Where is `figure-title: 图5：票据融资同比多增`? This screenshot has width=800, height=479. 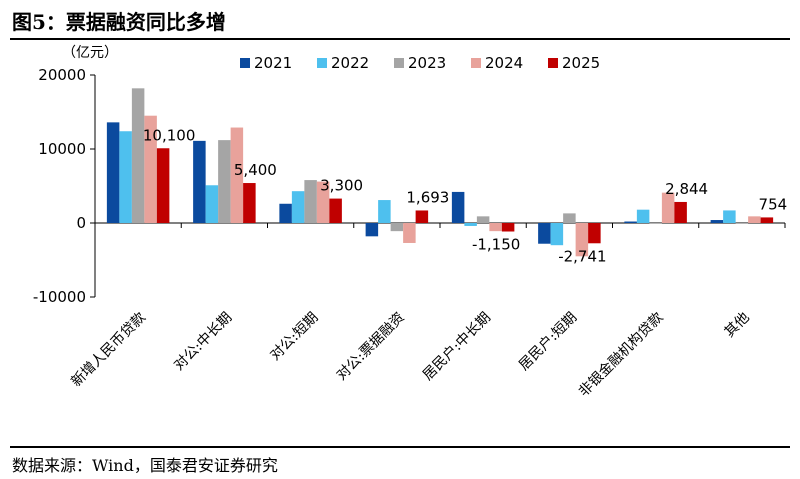
figure-title: 图5：票据融资同比多增 is located at coordinates (119, 22).